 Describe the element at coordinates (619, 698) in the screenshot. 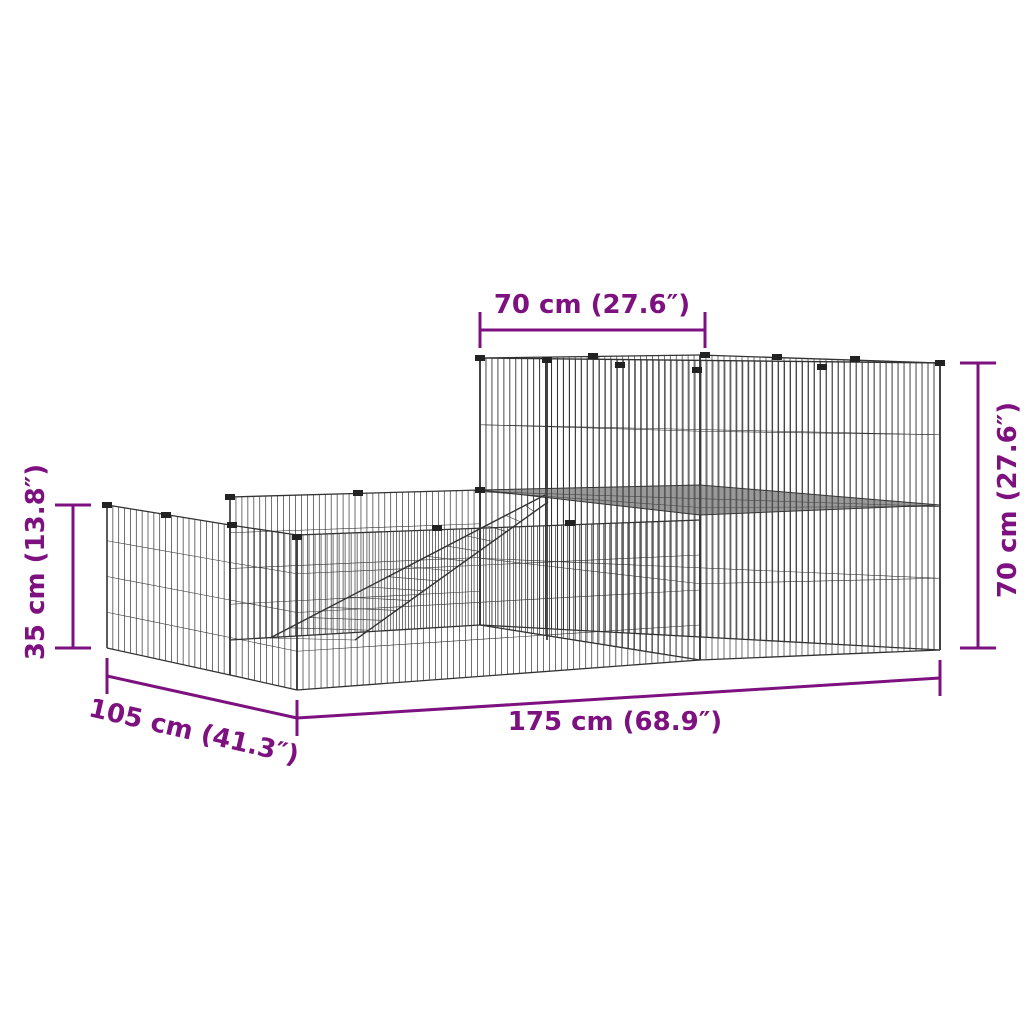

I see `dimension-length: 175 cm (68.9″)` at that location.